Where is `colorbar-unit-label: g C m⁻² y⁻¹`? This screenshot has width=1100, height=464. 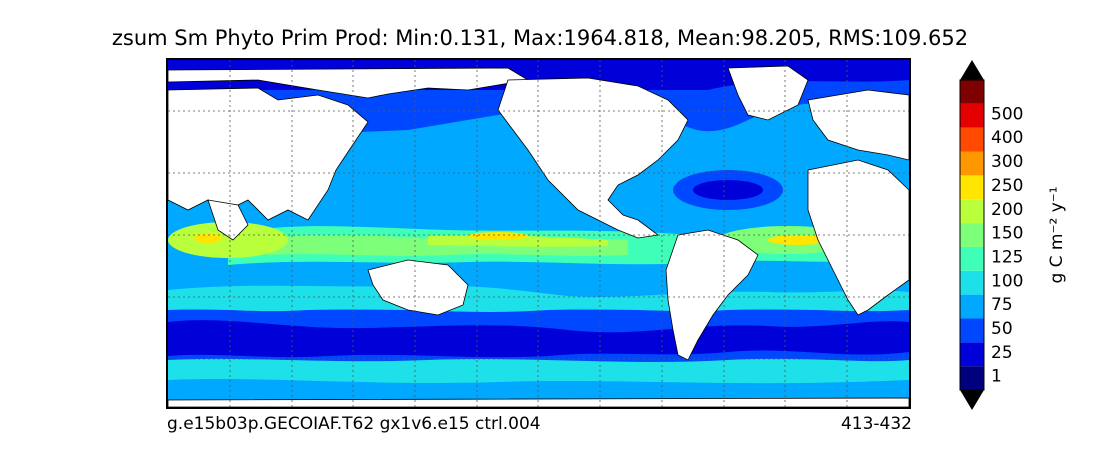
colorbar-unit-label: g C m⁻² y⁻¹ is located at coordinates (1057, 234).